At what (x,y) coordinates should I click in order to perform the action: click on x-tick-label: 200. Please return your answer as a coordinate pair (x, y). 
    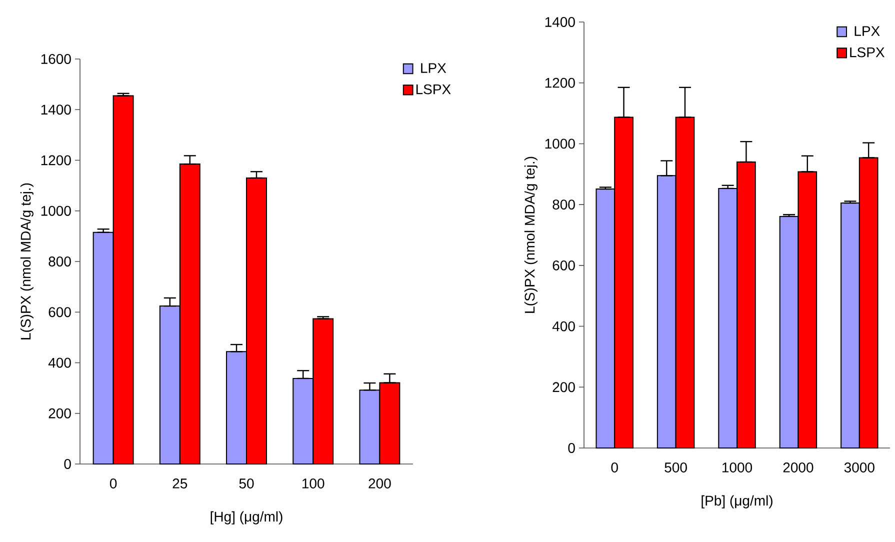
    Looking at the image, I should click on (379, 483).